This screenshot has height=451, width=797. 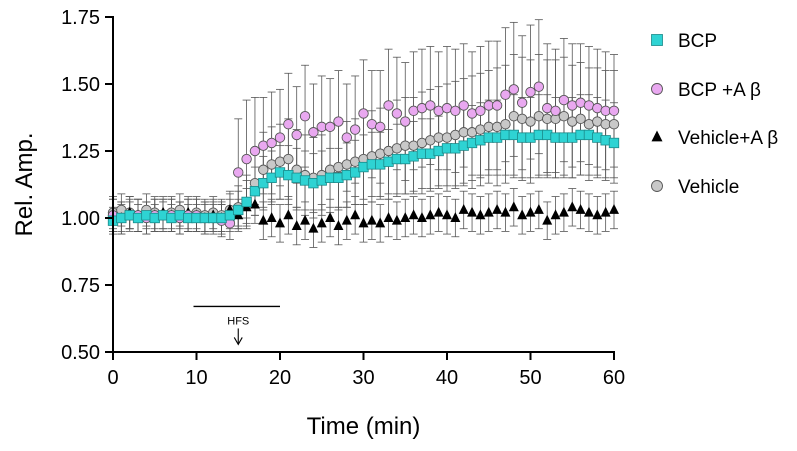 I want to click on legend-item-vehicle: Vehicle, so click(x=695, y=187).